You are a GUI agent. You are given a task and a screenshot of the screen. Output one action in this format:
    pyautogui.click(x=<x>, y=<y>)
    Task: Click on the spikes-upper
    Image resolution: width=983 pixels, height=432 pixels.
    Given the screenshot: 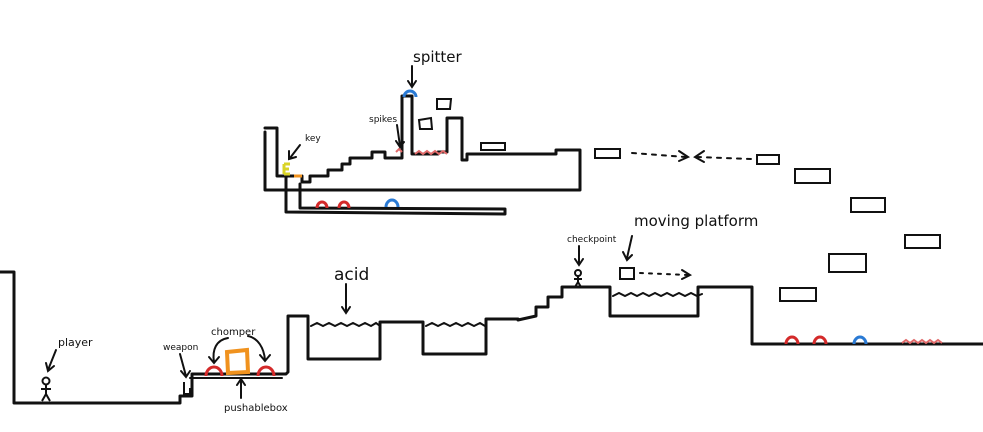 What is the action you would take?
    pyautogui.click(x=431, y=152)
    